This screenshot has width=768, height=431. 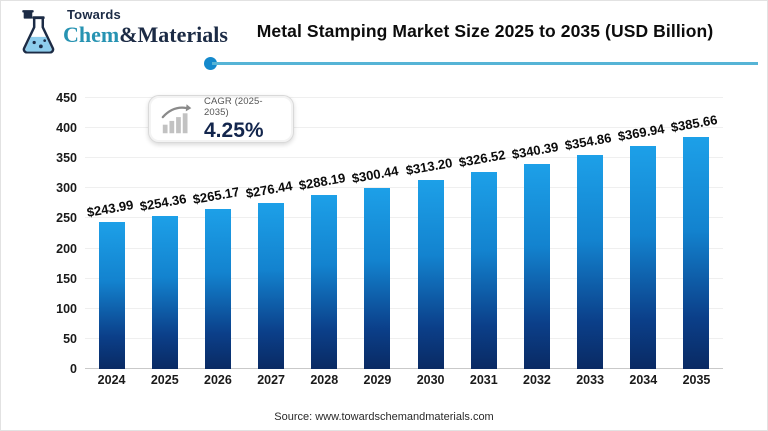 I want to click on brand-materials: Materials, so click(x=182, y=34).